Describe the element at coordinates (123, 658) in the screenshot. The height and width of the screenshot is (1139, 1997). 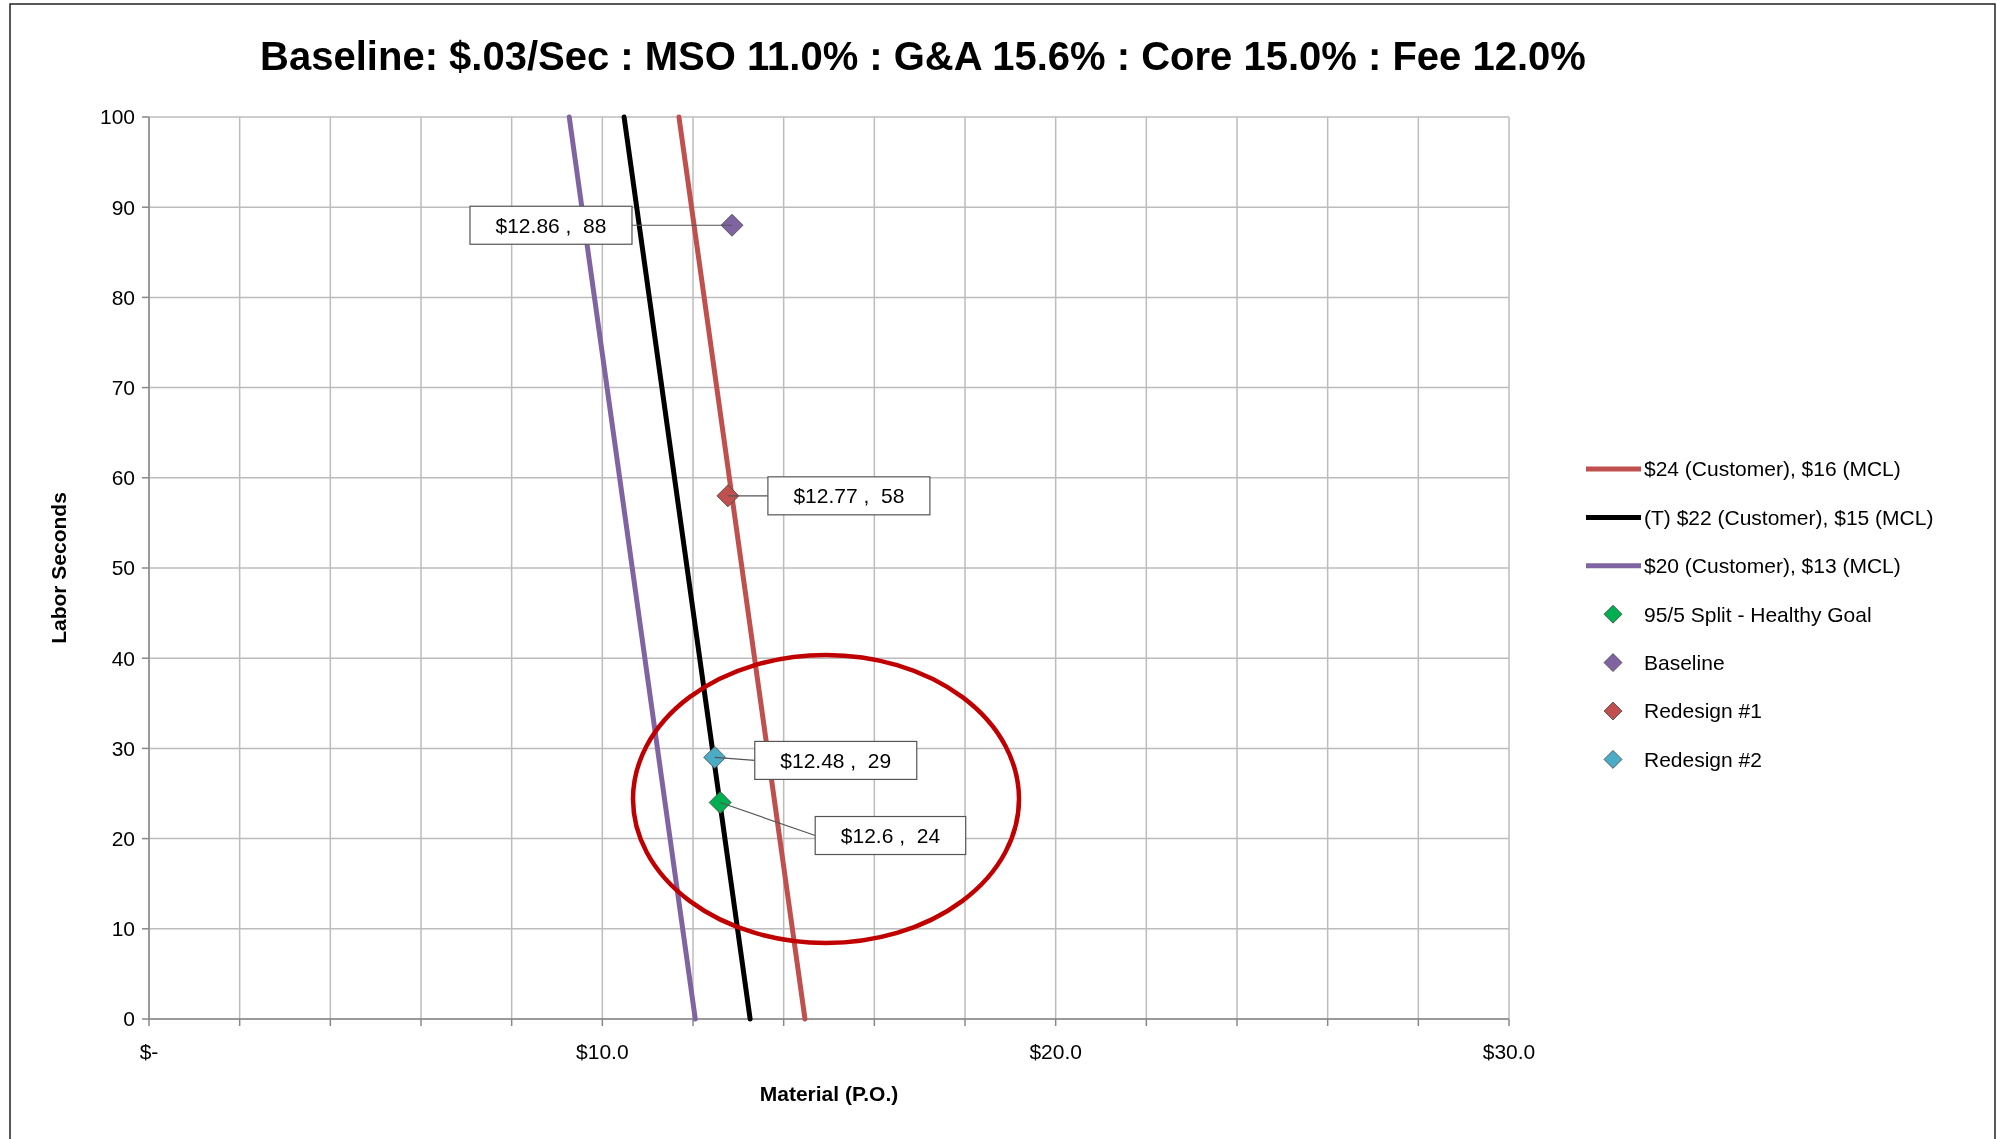
I see `y-tick-label: 40` at that location.